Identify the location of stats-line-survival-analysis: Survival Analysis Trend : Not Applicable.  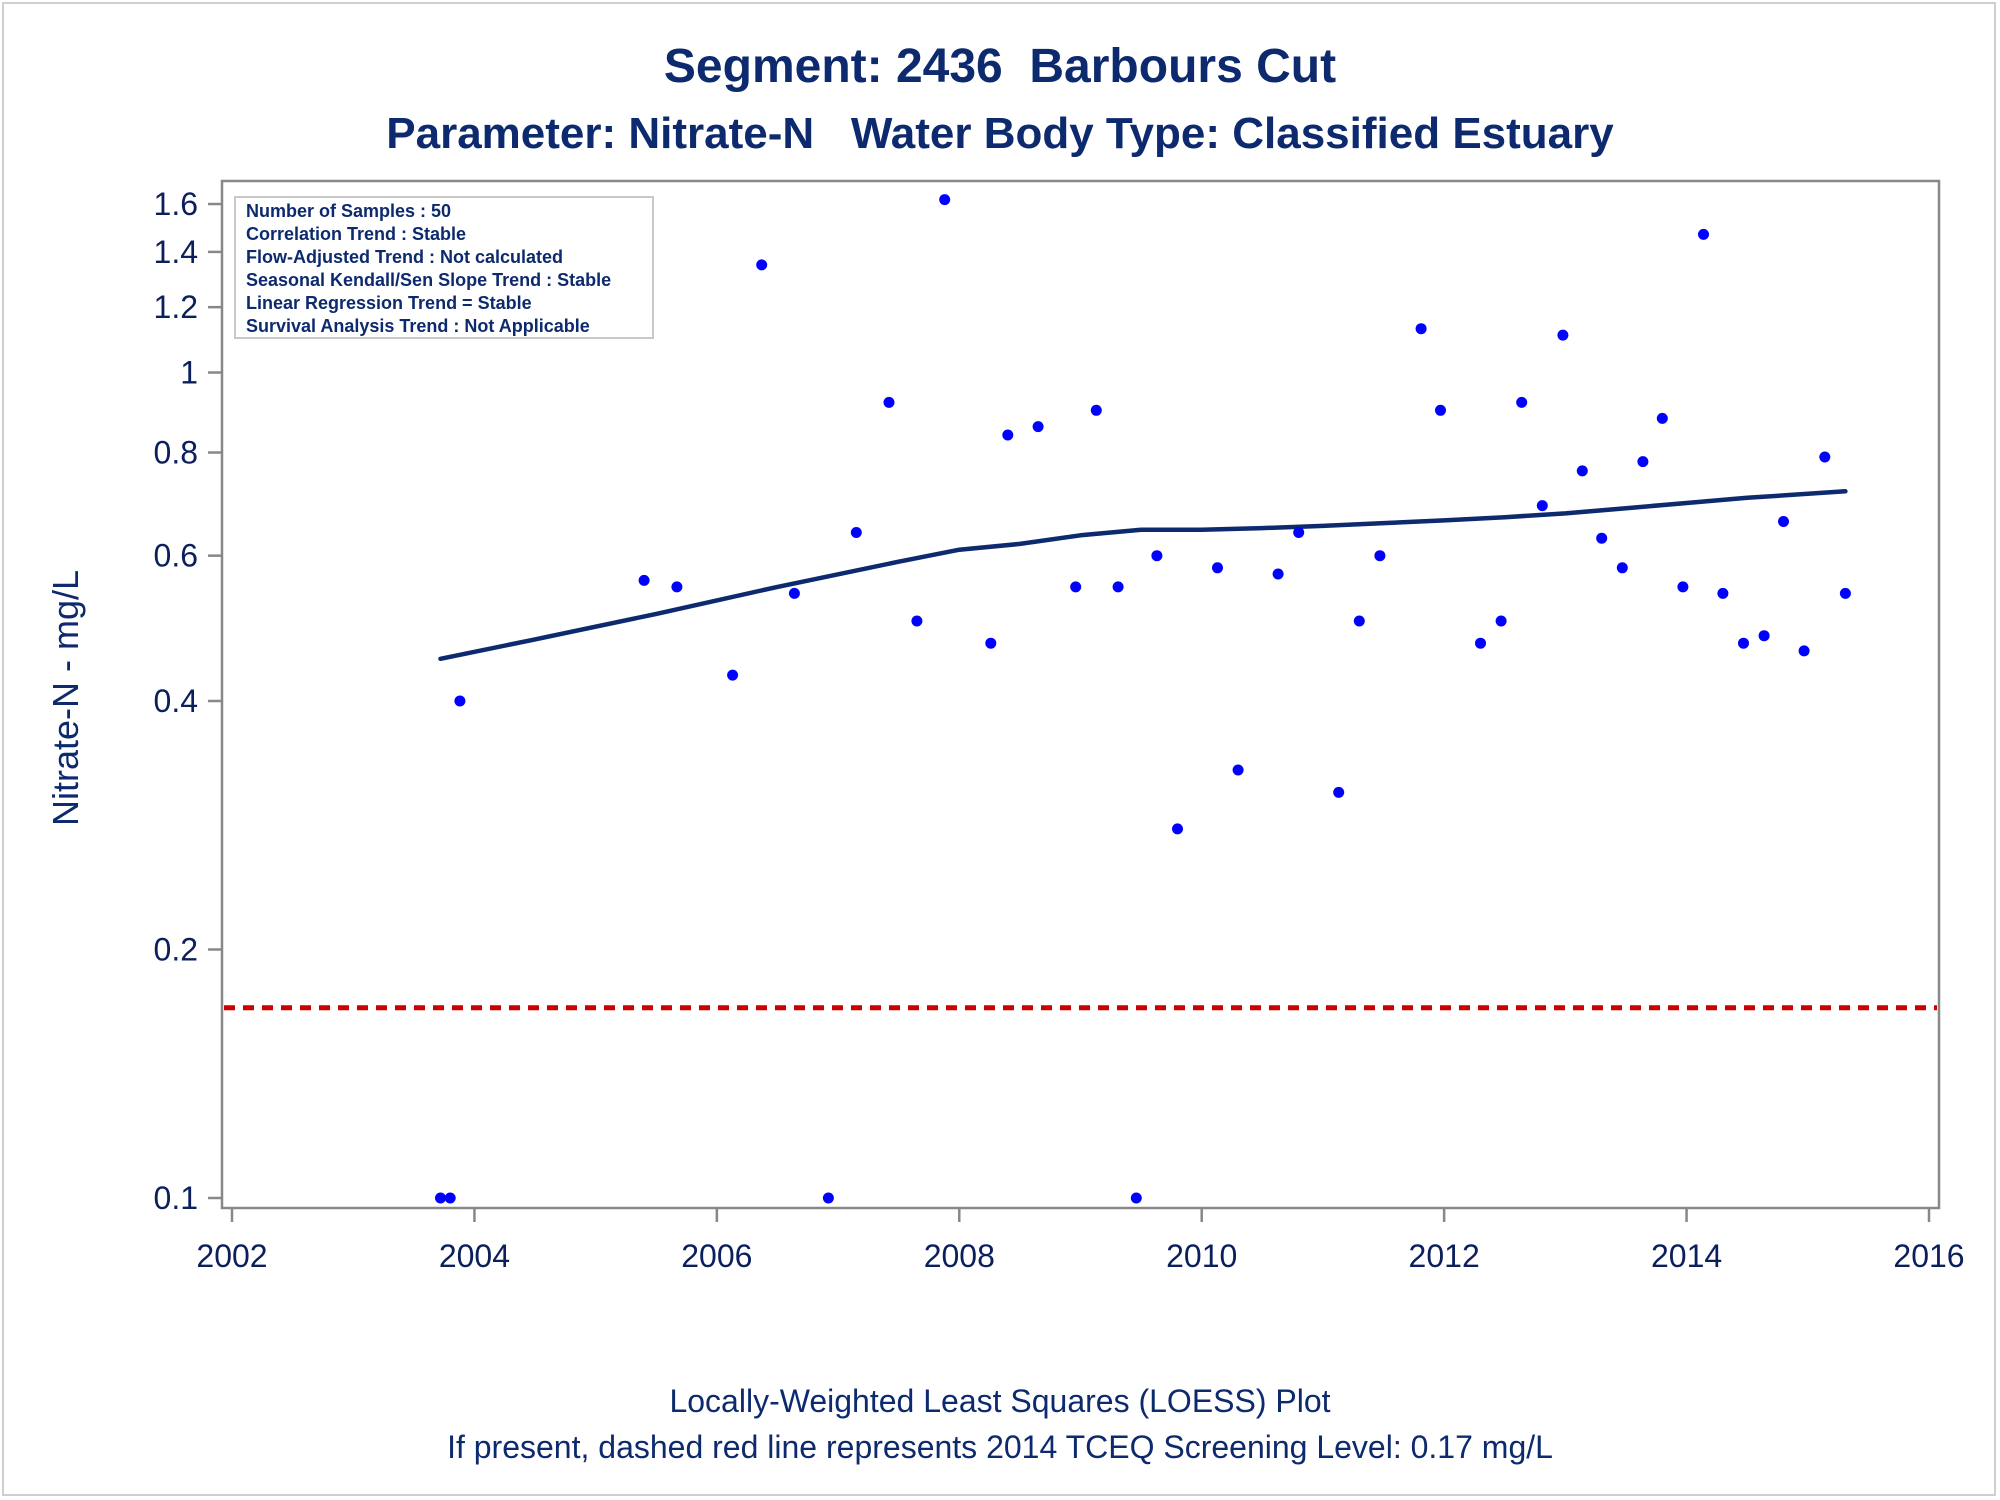
(418, 326).